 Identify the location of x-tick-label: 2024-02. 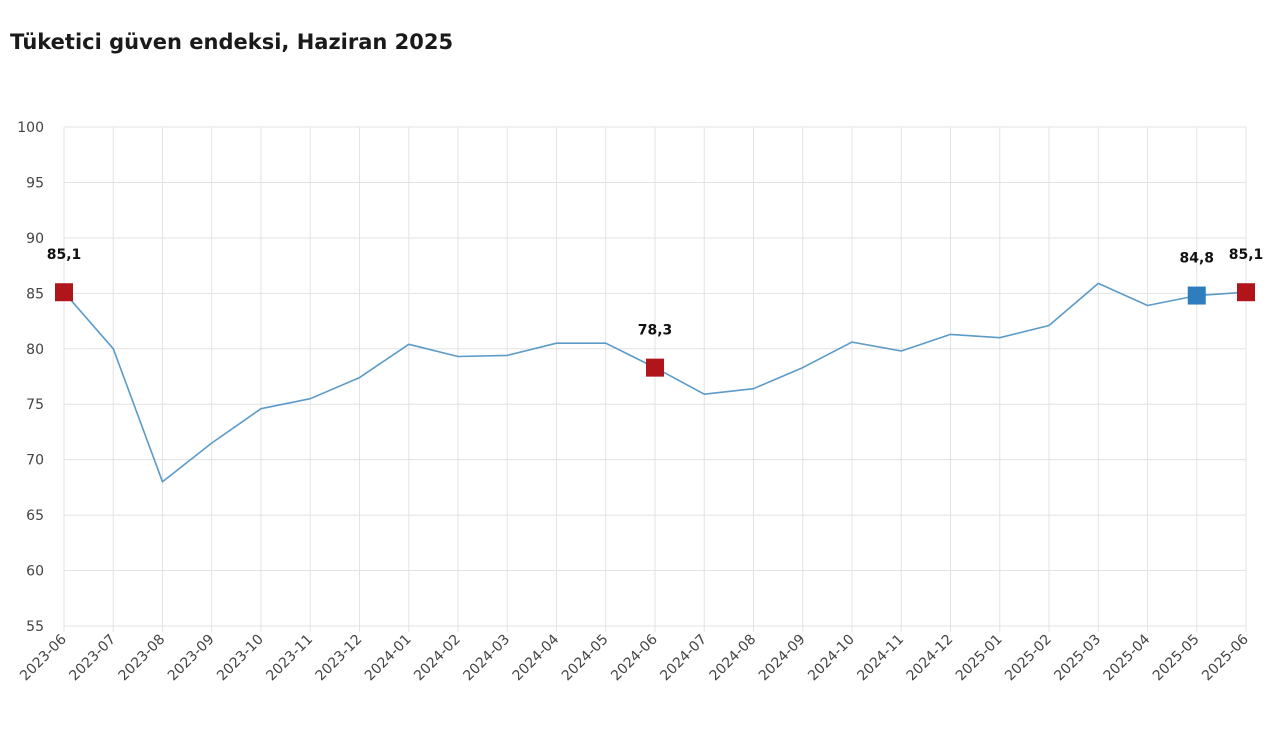
(437, 658).